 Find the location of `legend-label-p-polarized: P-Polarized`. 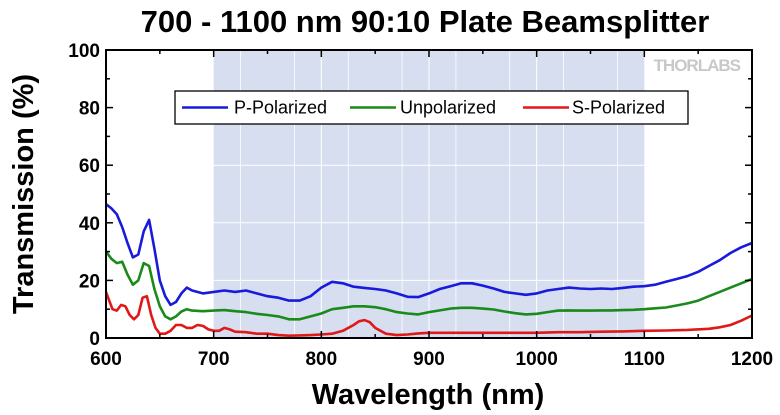

legend-label-p-polarized: P-Polarized is located at coordinates (280, 108).